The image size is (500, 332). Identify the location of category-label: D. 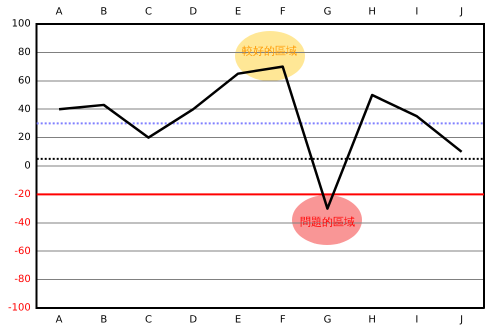
(193, 320).